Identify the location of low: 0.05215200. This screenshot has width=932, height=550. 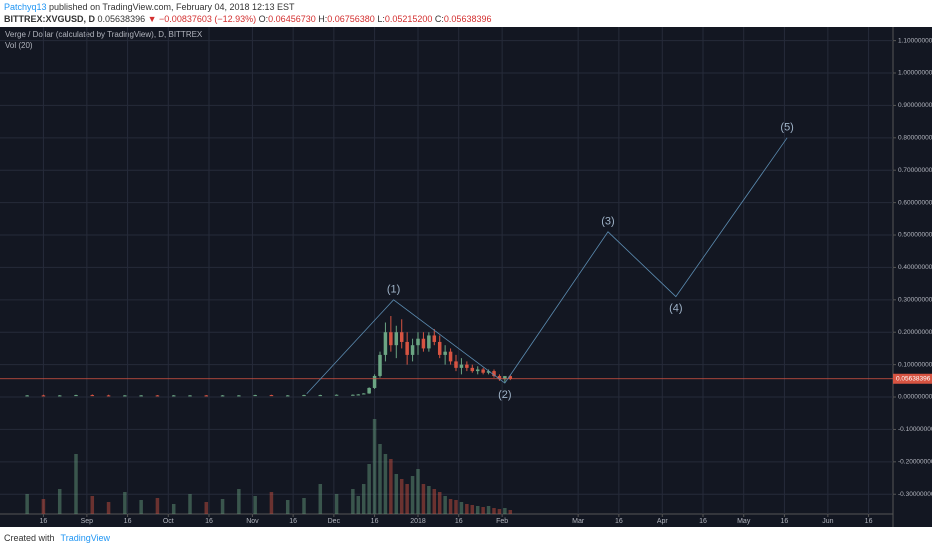
(408, 19).